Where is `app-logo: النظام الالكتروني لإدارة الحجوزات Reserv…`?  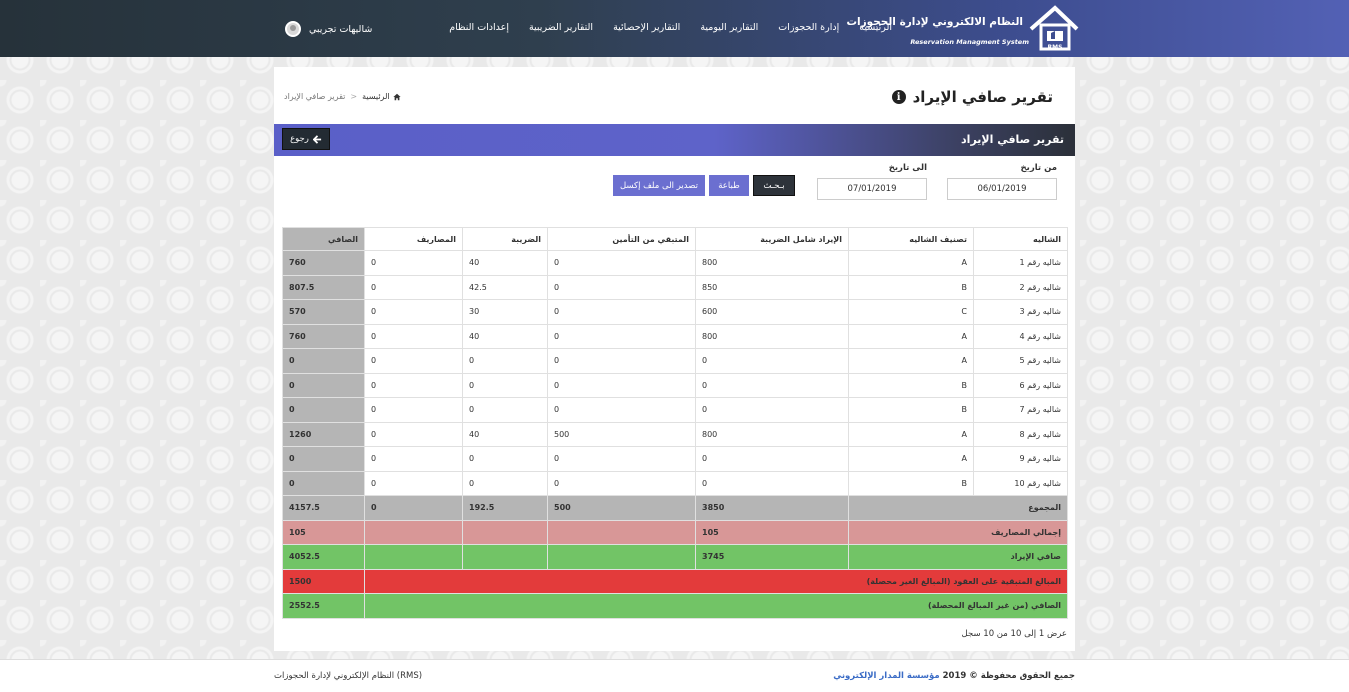 app-logo: النظام الالكتروني لإدارة الحجوزات Reserv… is located at coordinates (962, 29).